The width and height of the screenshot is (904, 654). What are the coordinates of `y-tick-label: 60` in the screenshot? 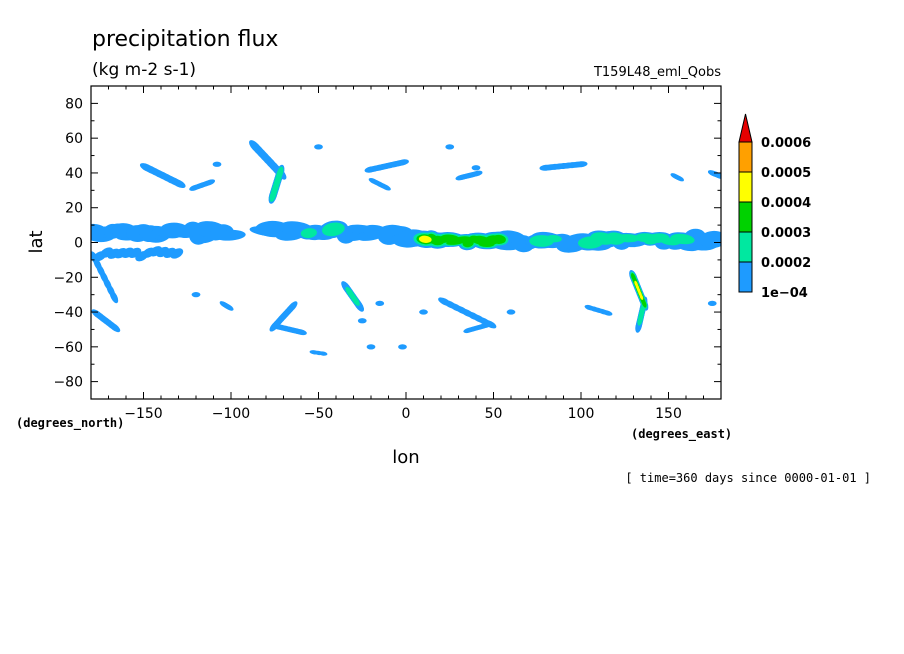 It's located at (74, 139).